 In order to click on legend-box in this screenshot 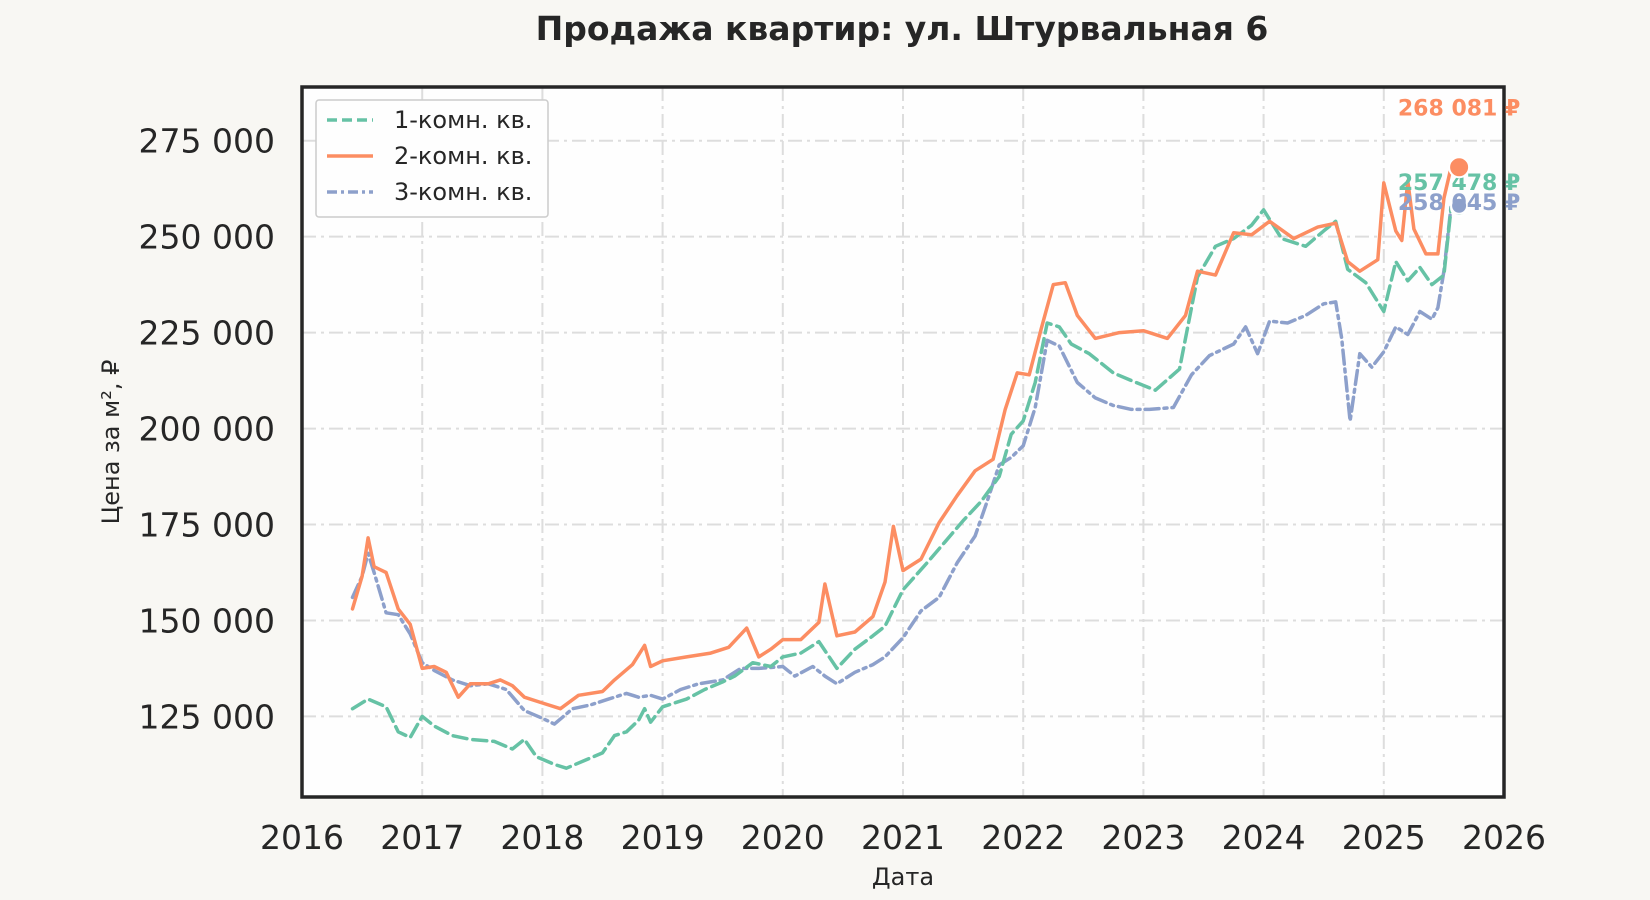, I will do `click(432, 158)`.